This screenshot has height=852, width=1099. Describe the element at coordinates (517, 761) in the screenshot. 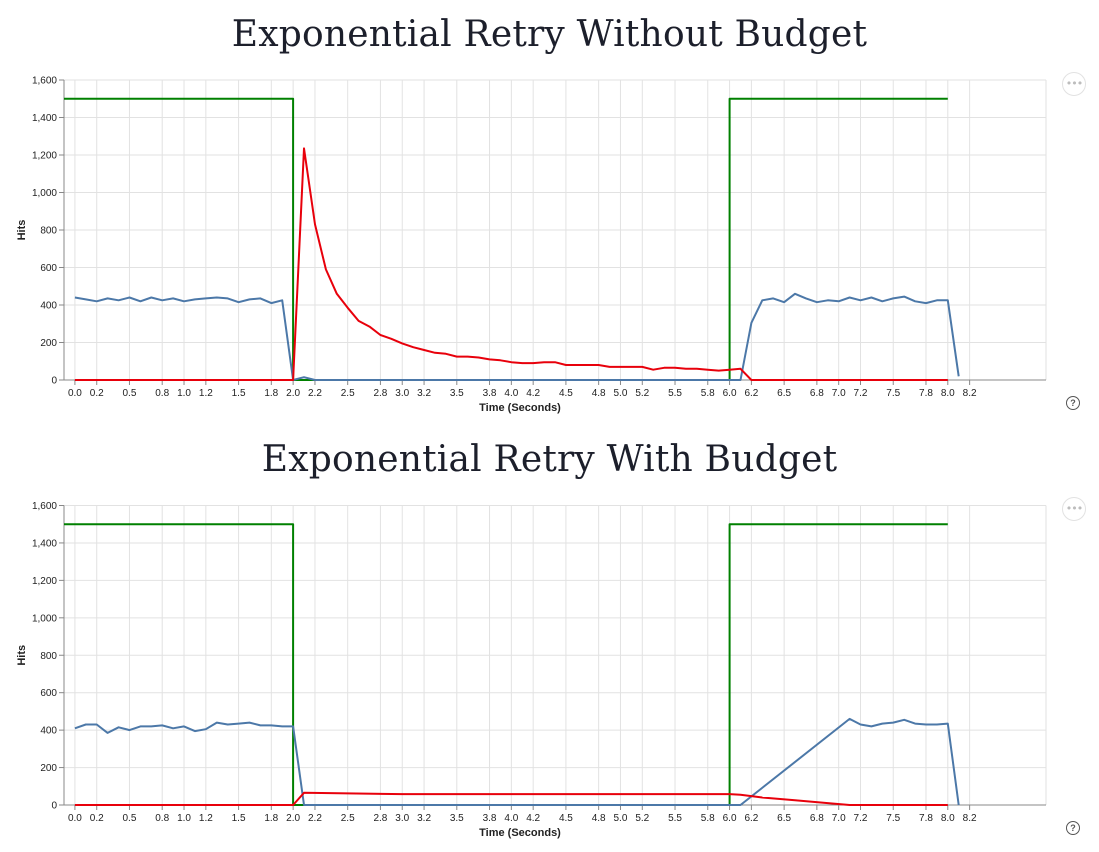

I see `blue-series-line` at that location.